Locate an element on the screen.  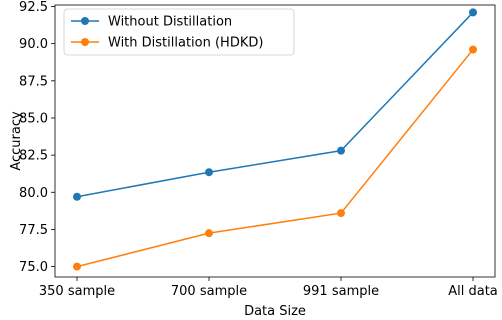
x-tick-label: 700 sample is located at coordinates (209, 291).